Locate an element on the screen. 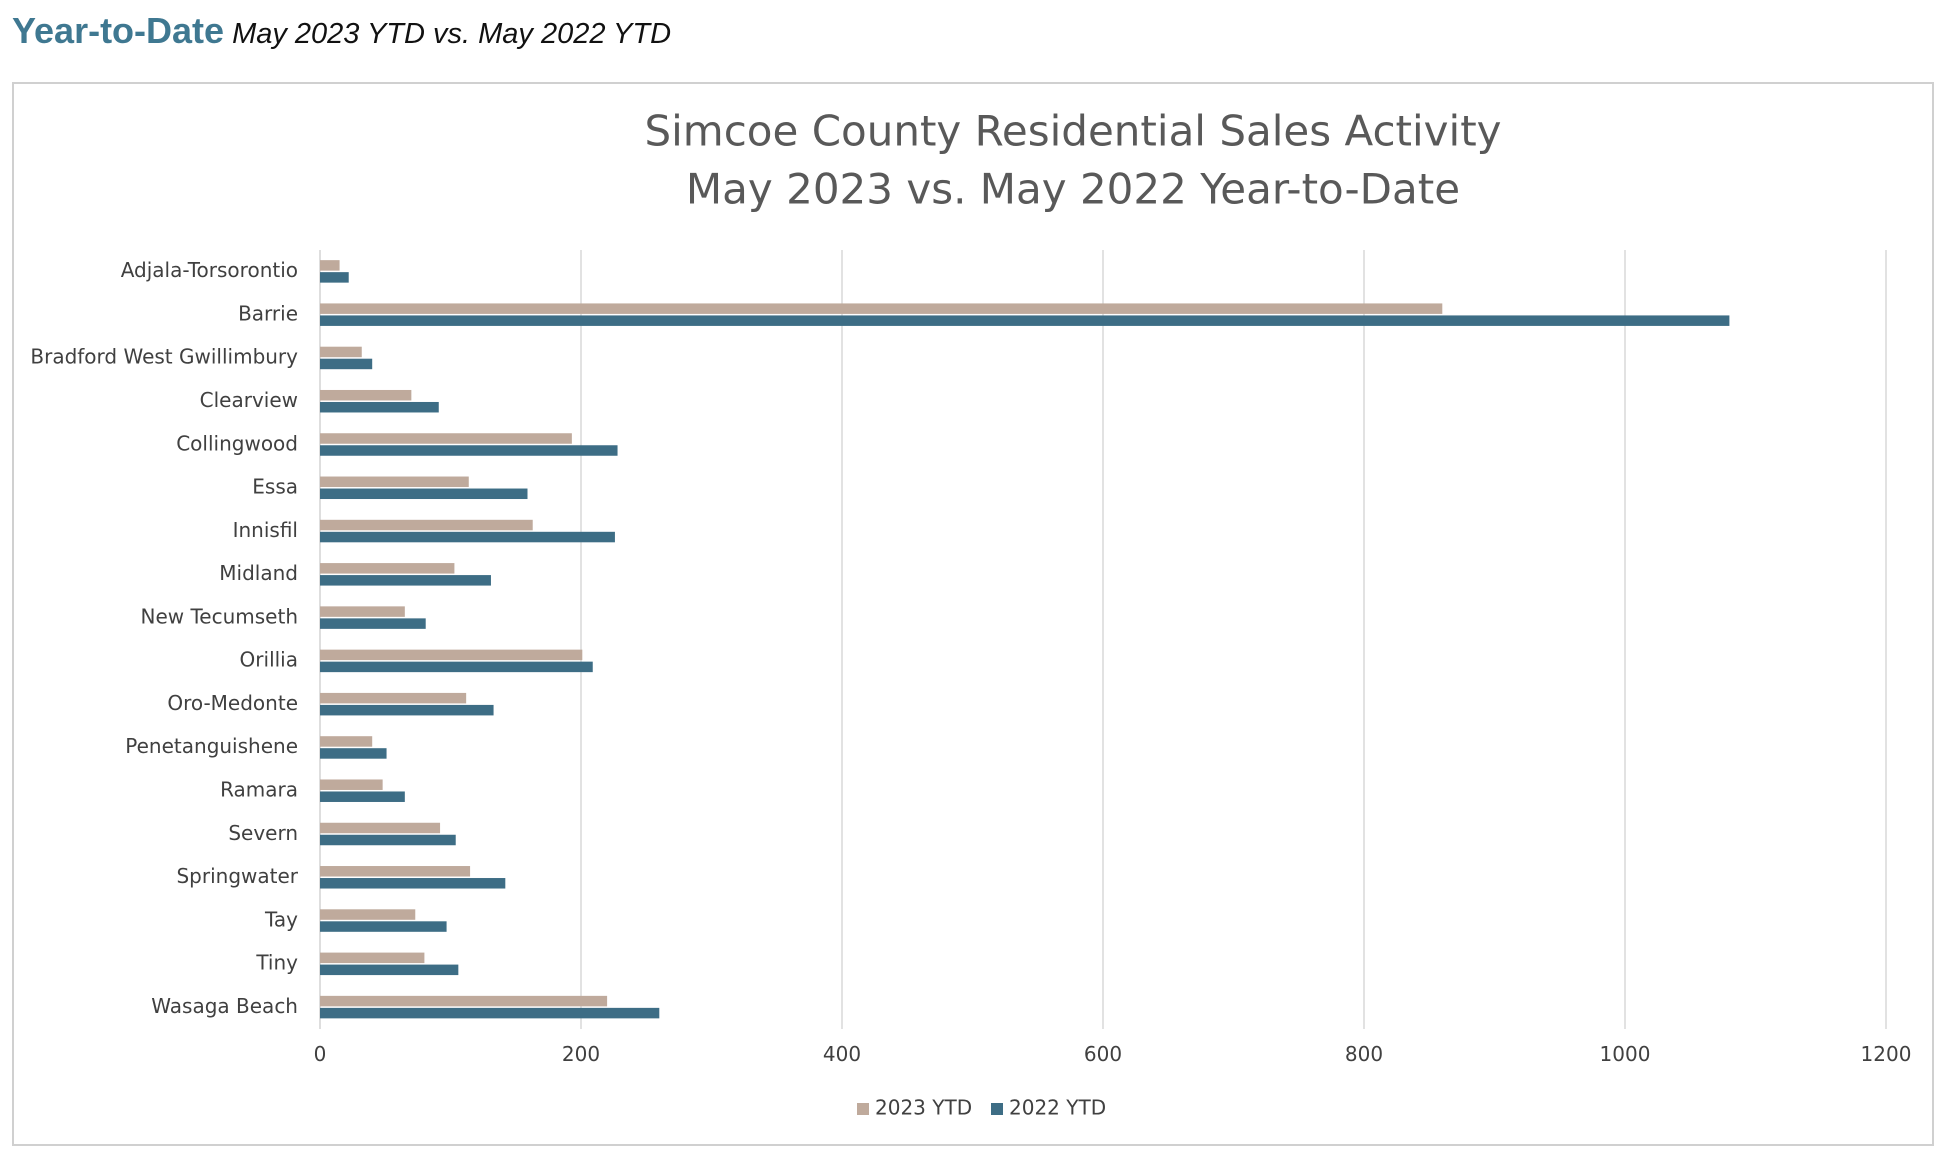  category-label: Innisfil is located at coordinates (265, 530).